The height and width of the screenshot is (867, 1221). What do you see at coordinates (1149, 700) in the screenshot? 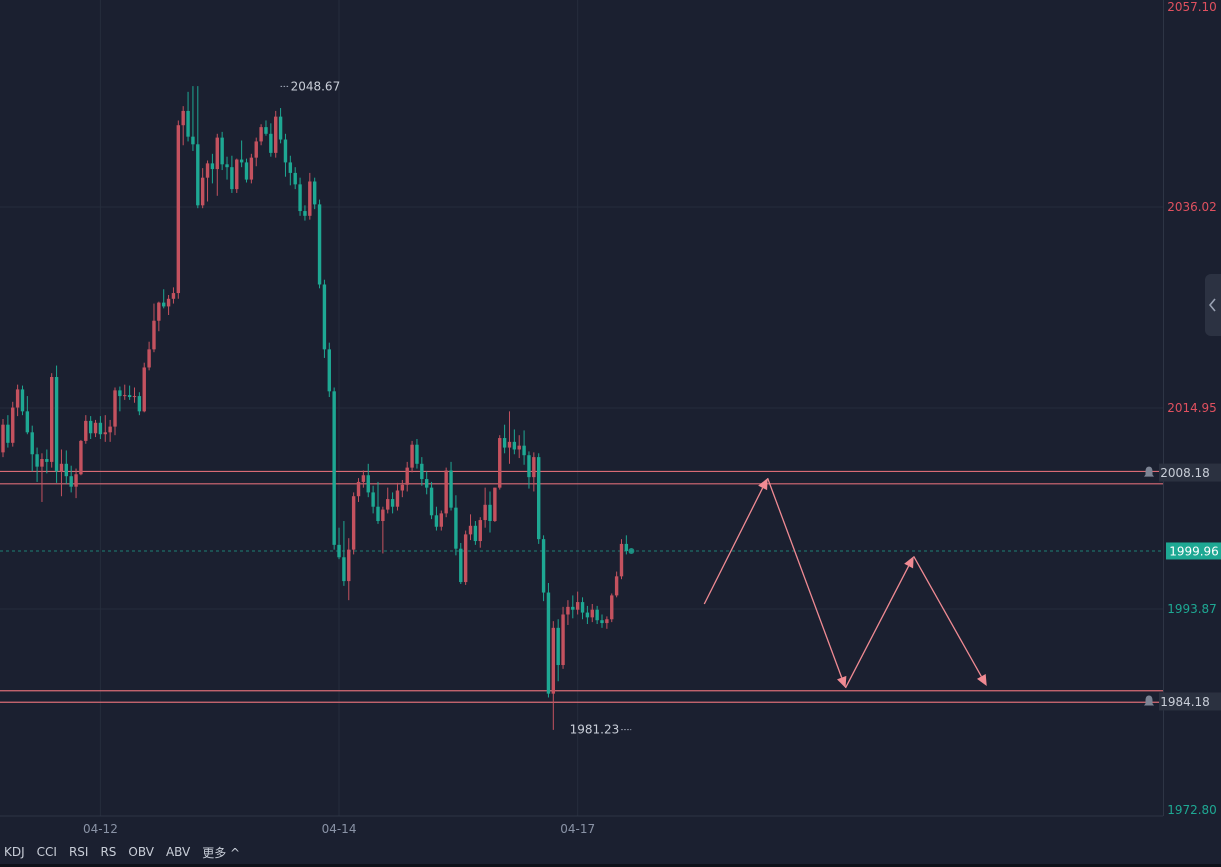
I see `bell-icon` at bounding box center [1149, 700].